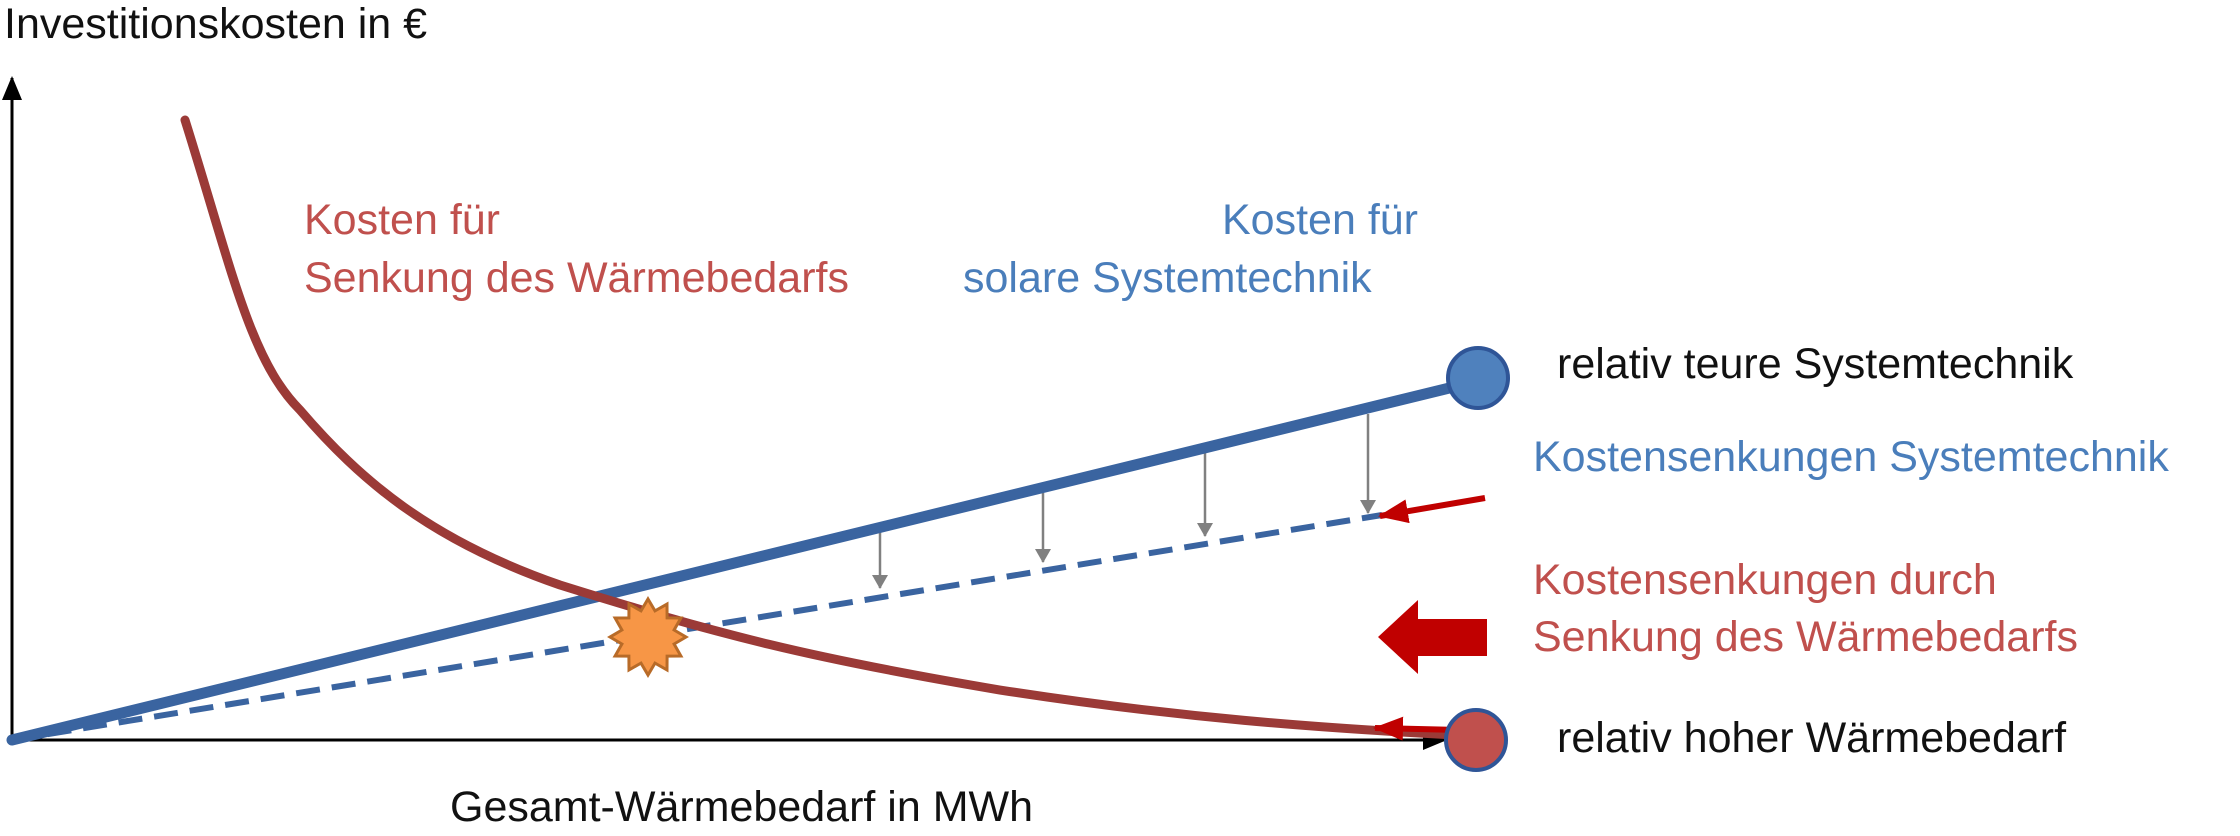 The width and height of the screenshot is (2240, 836). Describe the element at coordinates (1432, 509) in the screenshot. I see `system-reduction-arrow` at that location.